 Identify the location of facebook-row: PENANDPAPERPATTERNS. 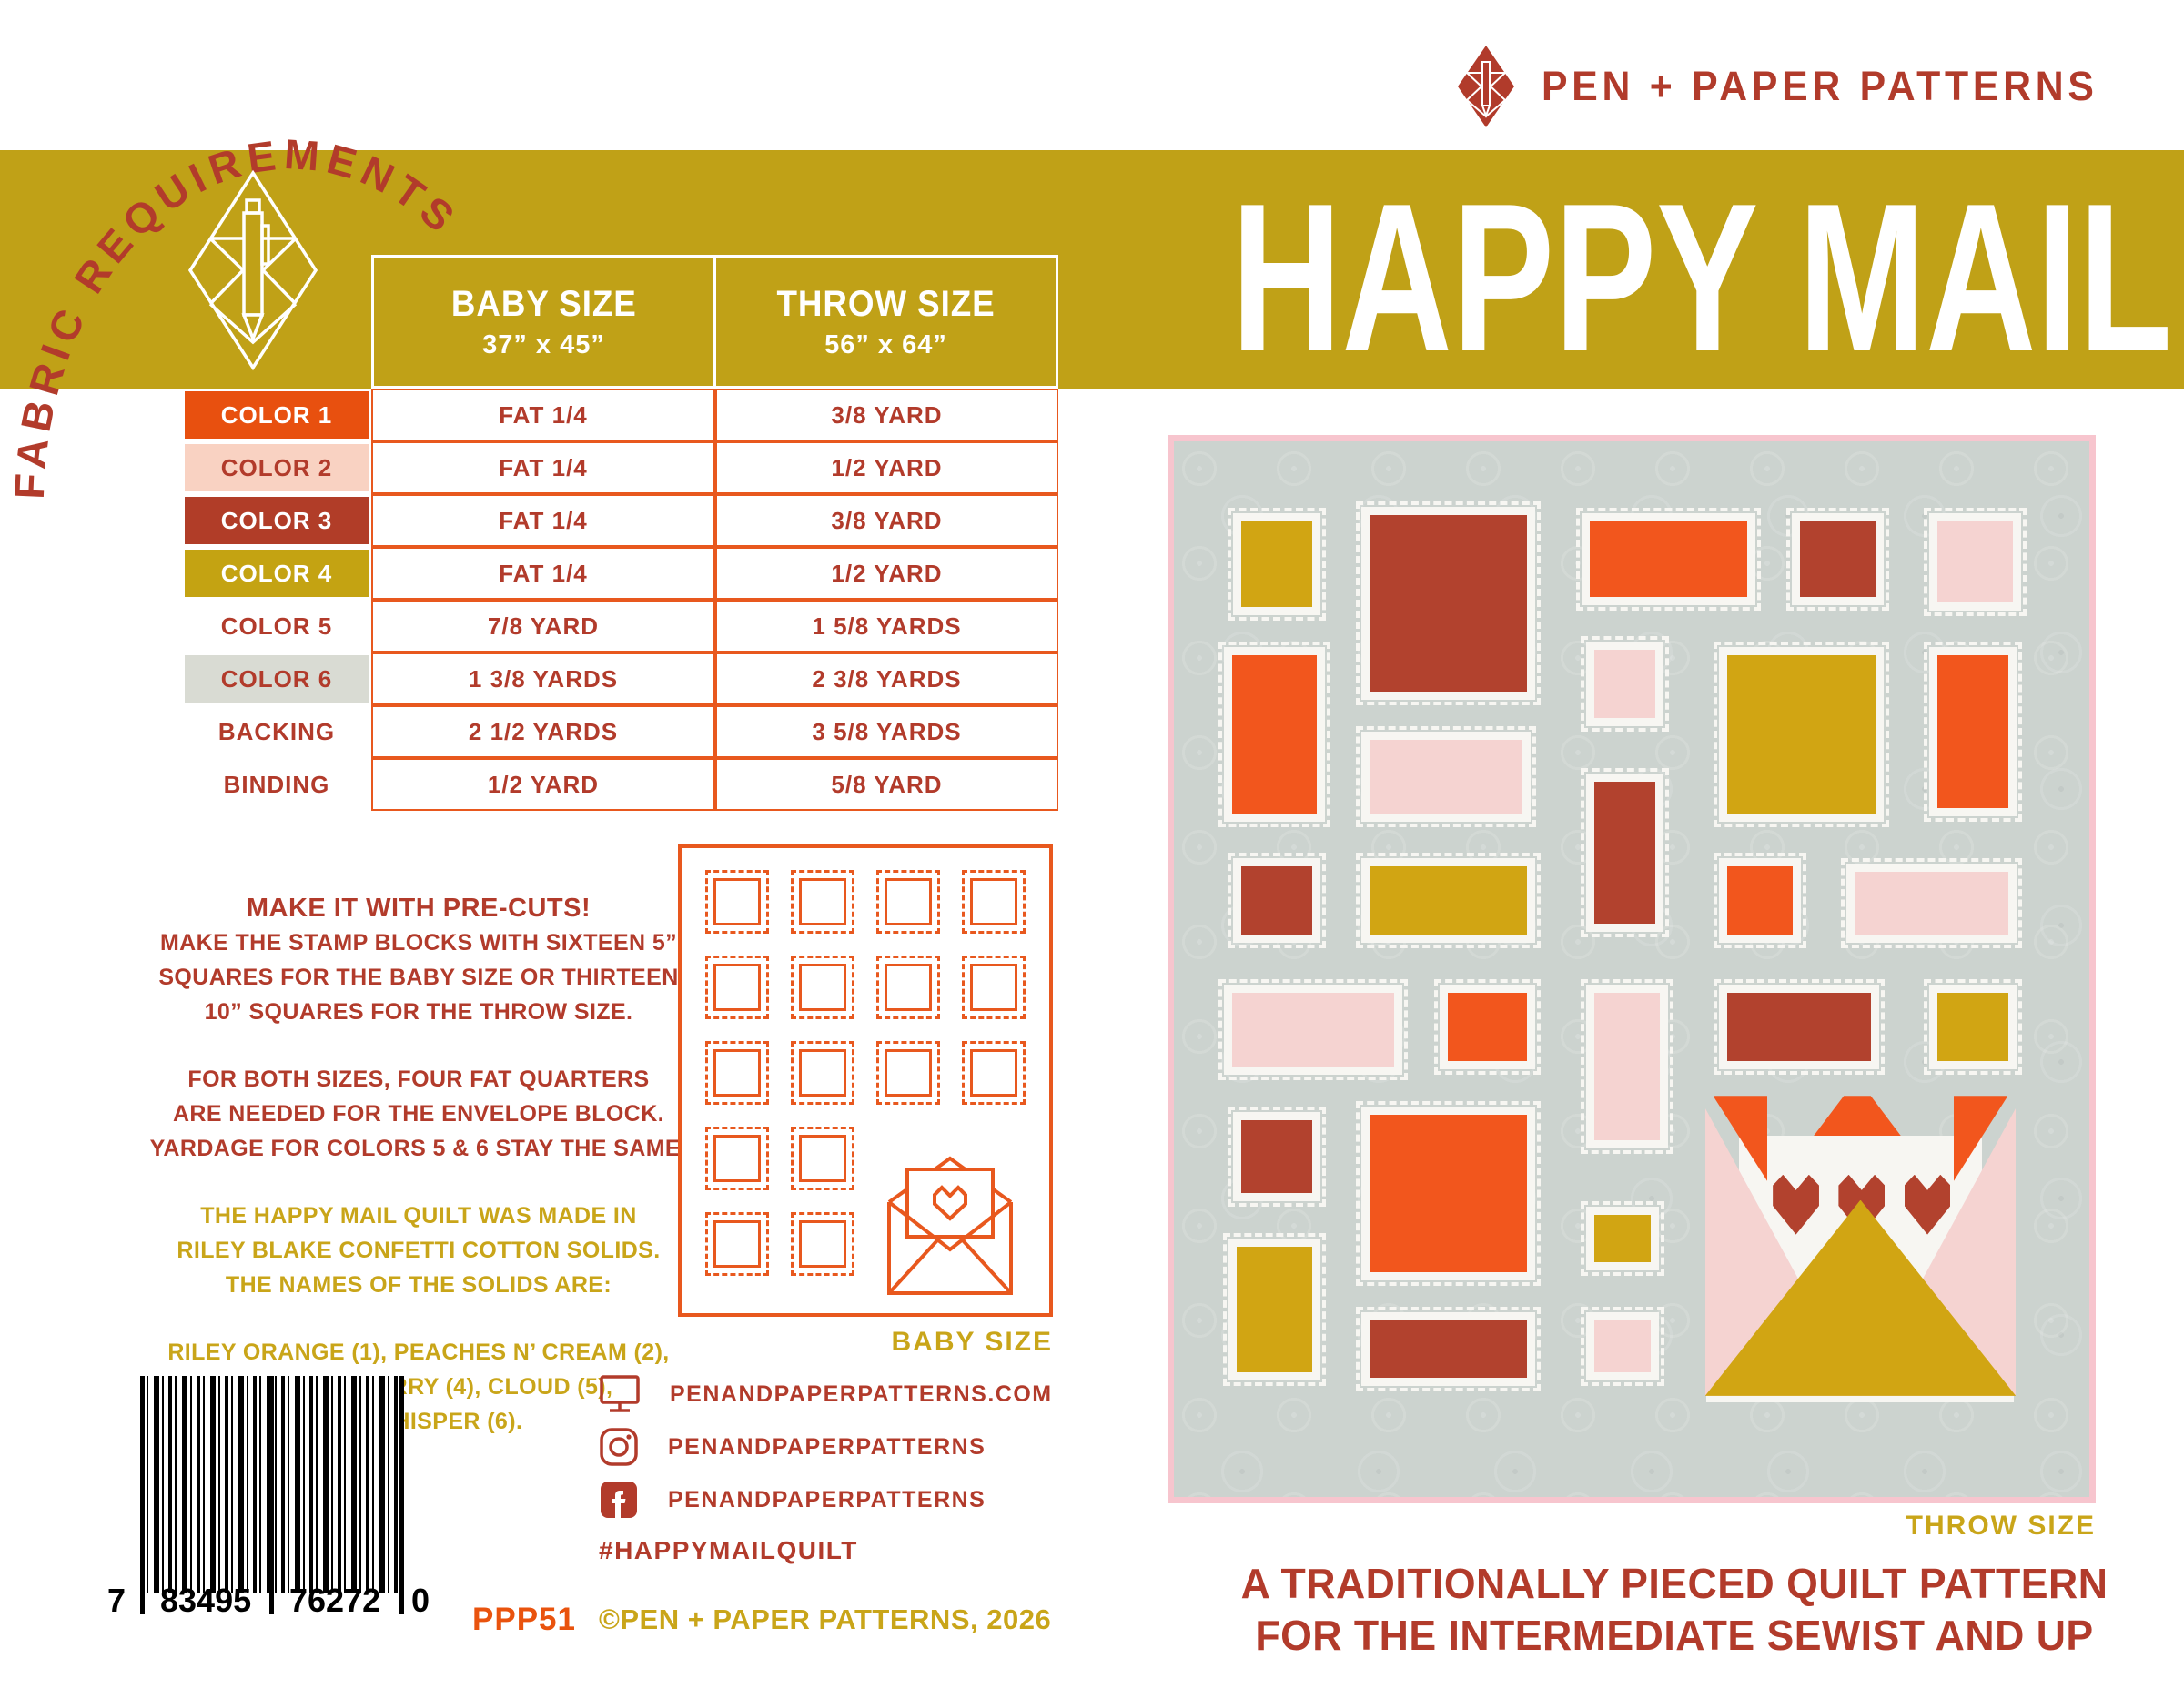
(793, 1500).